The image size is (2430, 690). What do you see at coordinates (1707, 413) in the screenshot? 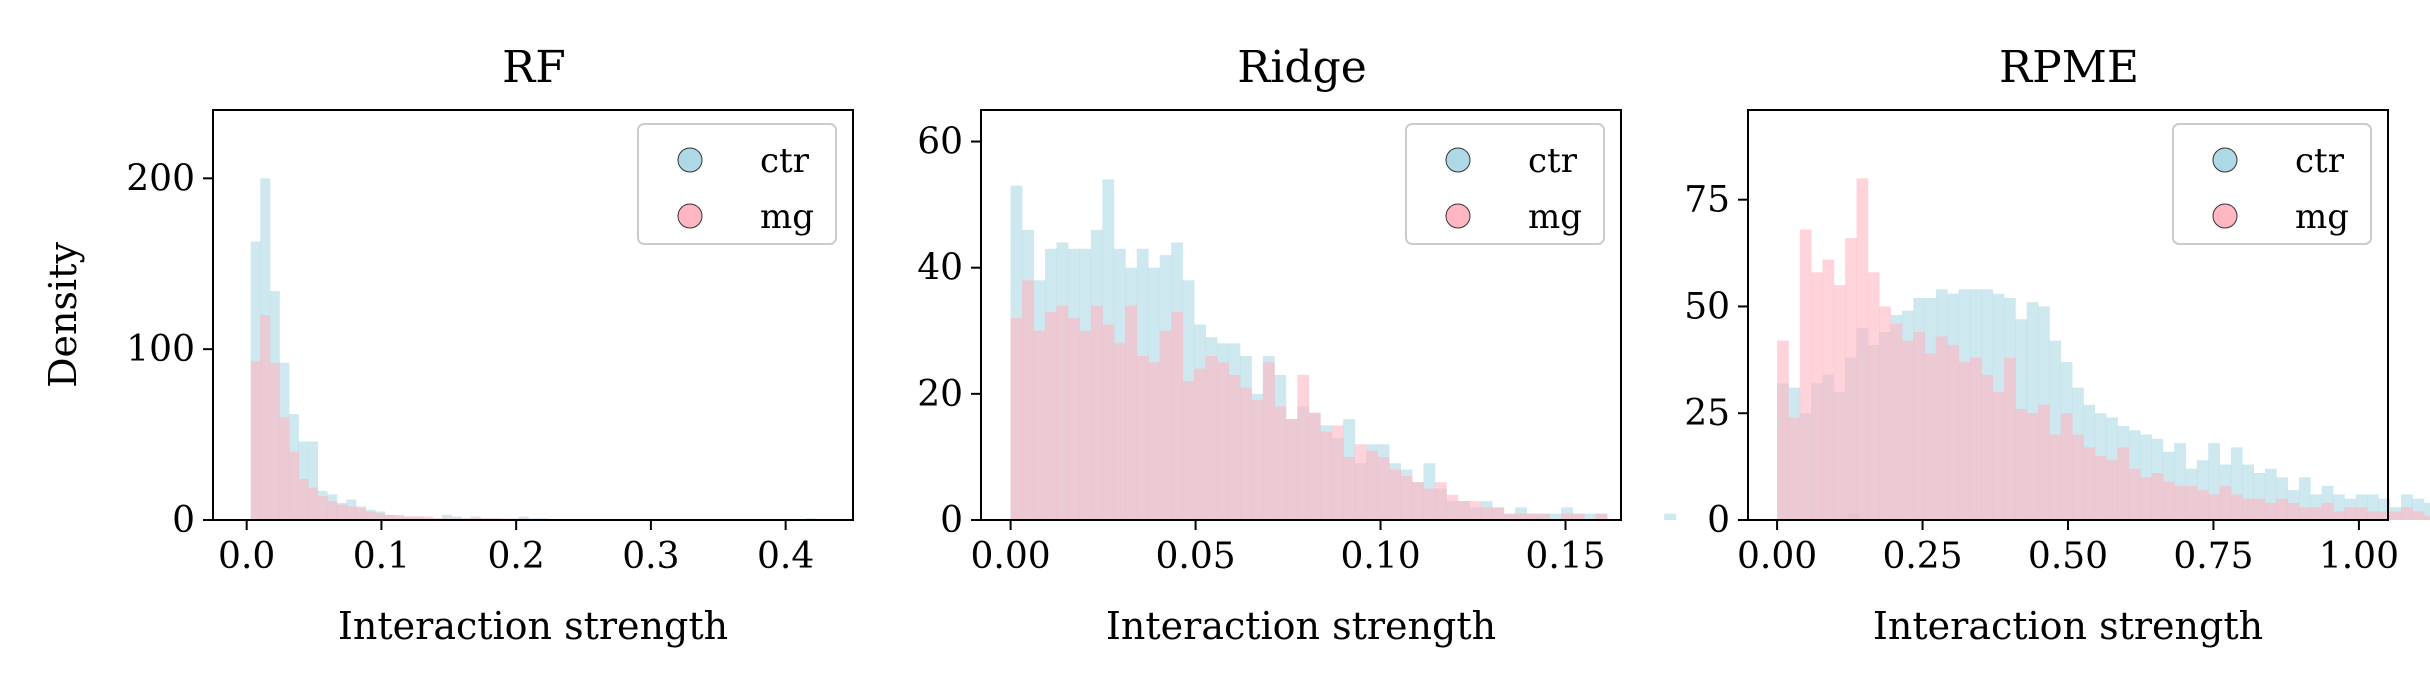
I see `y-tick-label: 25` at bounding box center [1707, 413].